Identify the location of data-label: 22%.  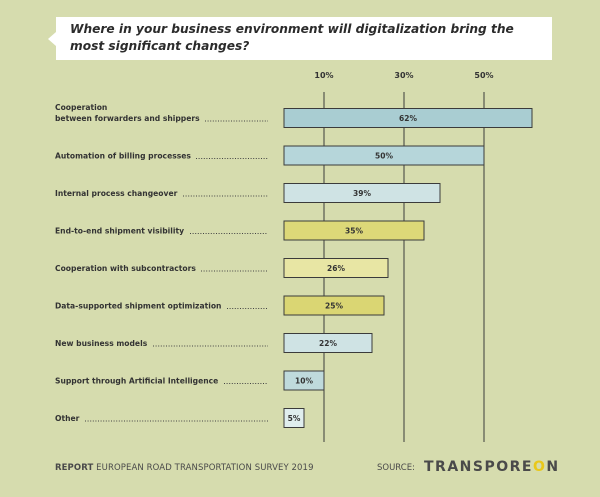
(328, 343).